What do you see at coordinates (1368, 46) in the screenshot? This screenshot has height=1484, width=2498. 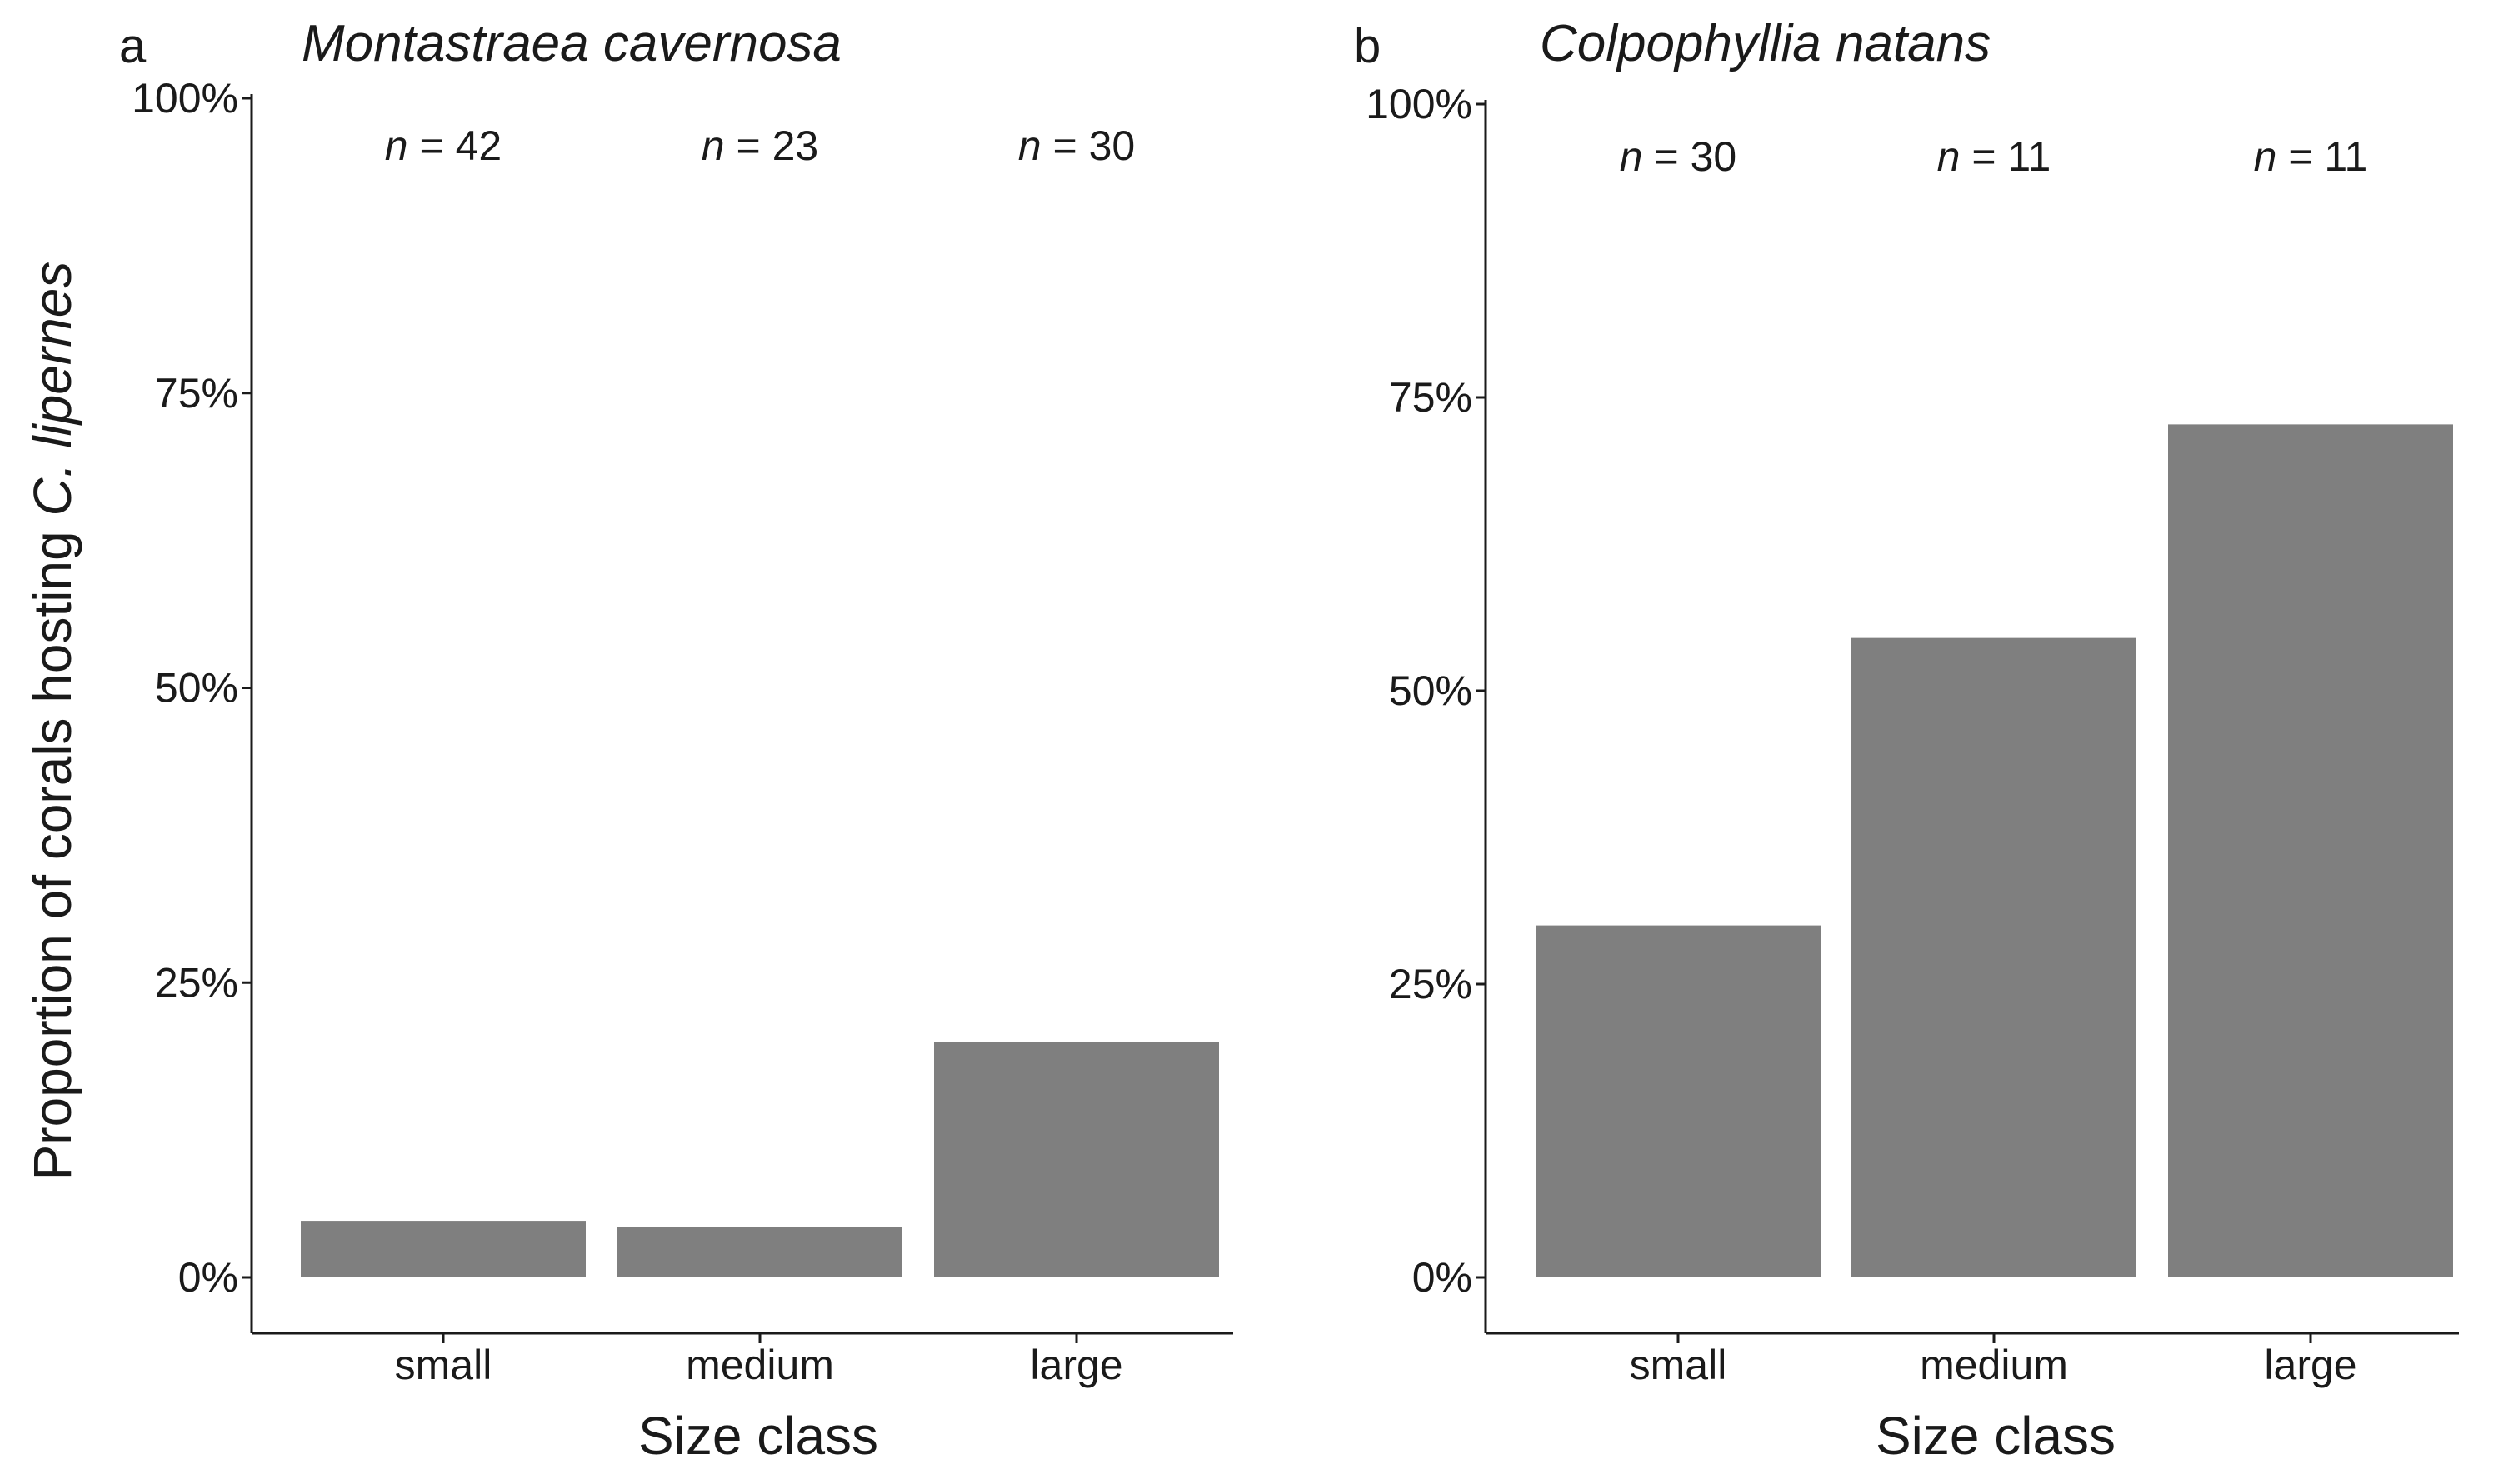 I see `panel-letter: b` at bounding box center [1368, 46].